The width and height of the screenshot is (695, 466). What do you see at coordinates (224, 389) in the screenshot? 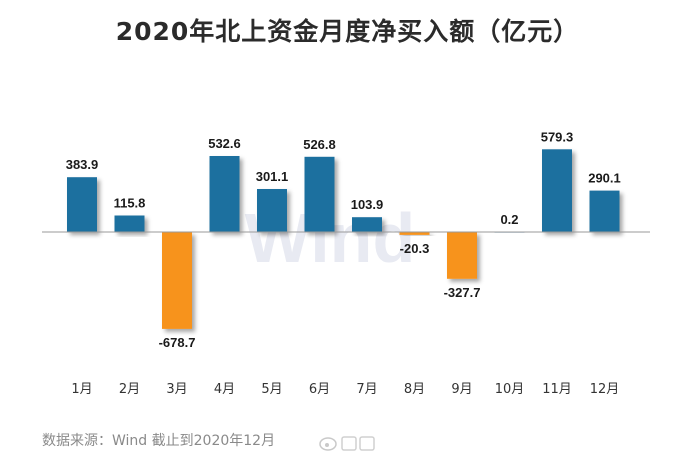
I see `x-tick-label: 4月` at bounding box center [224, 389].